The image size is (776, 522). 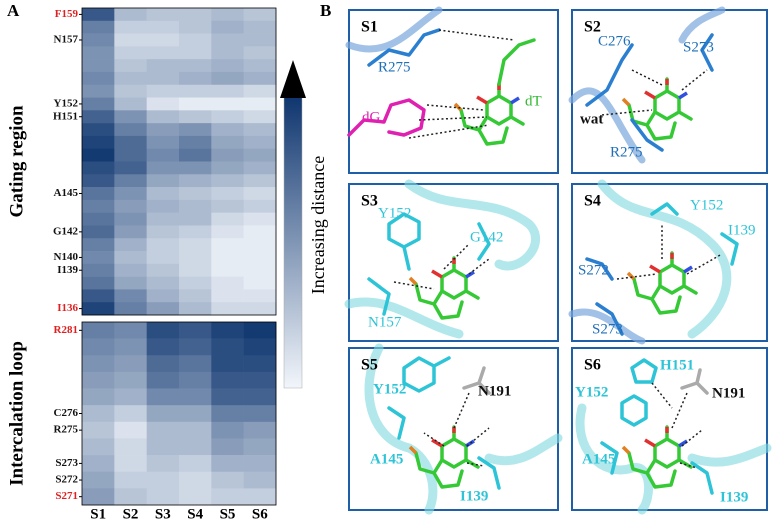 What do you see at coordinates (671, 431) in the screenshot?
I see `panel-s6: S6 H151 Y152 N191 A145 I139` at bounding box center [671, 431].